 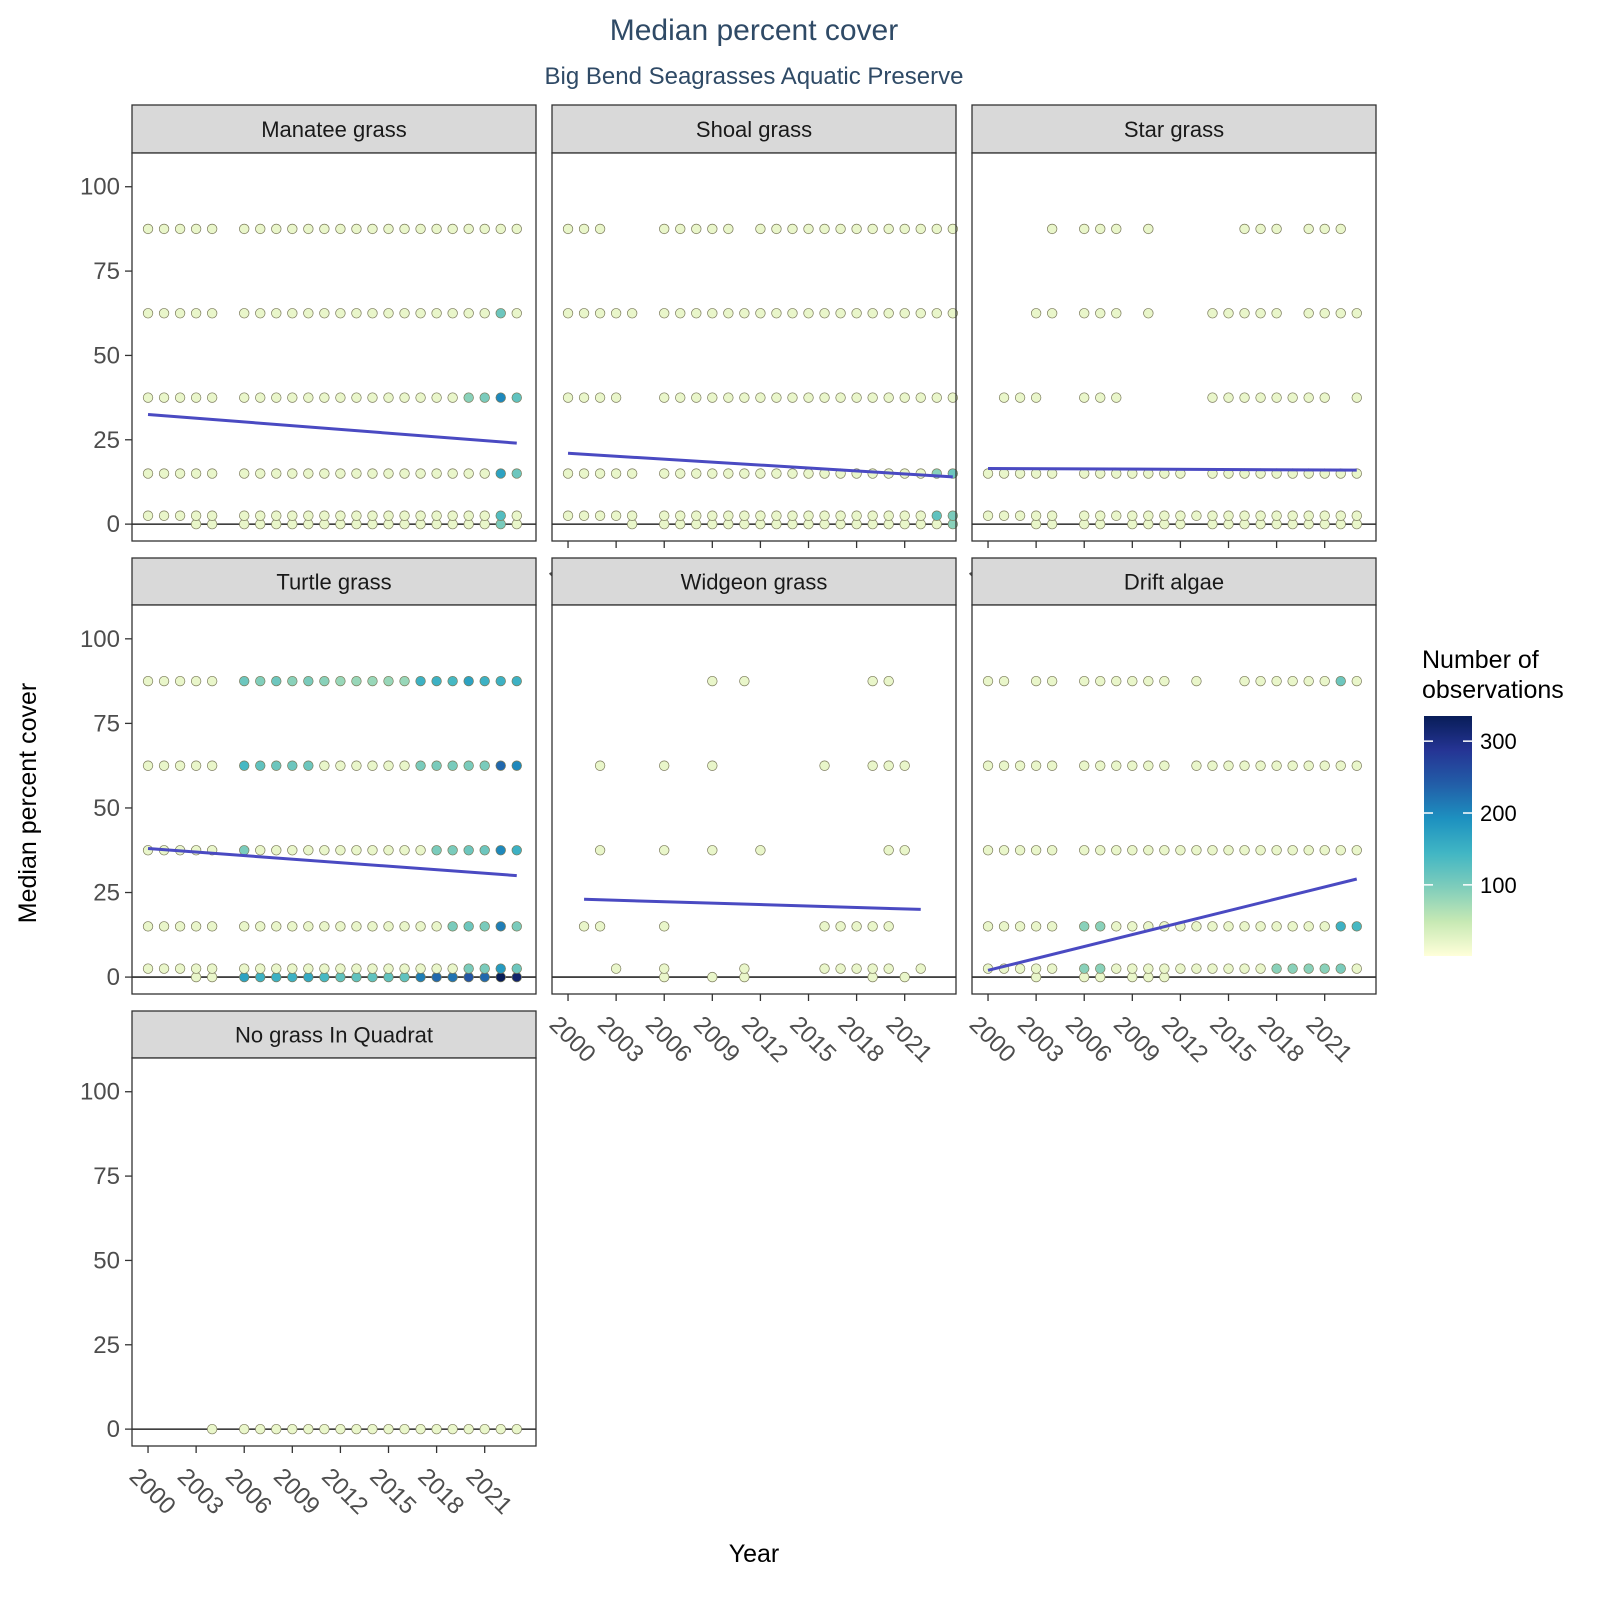 What do you see at coordinates (1493, 690) in the screenshot?
I see `legend-title-line-2: observations` at bounding box center [1493, 690].